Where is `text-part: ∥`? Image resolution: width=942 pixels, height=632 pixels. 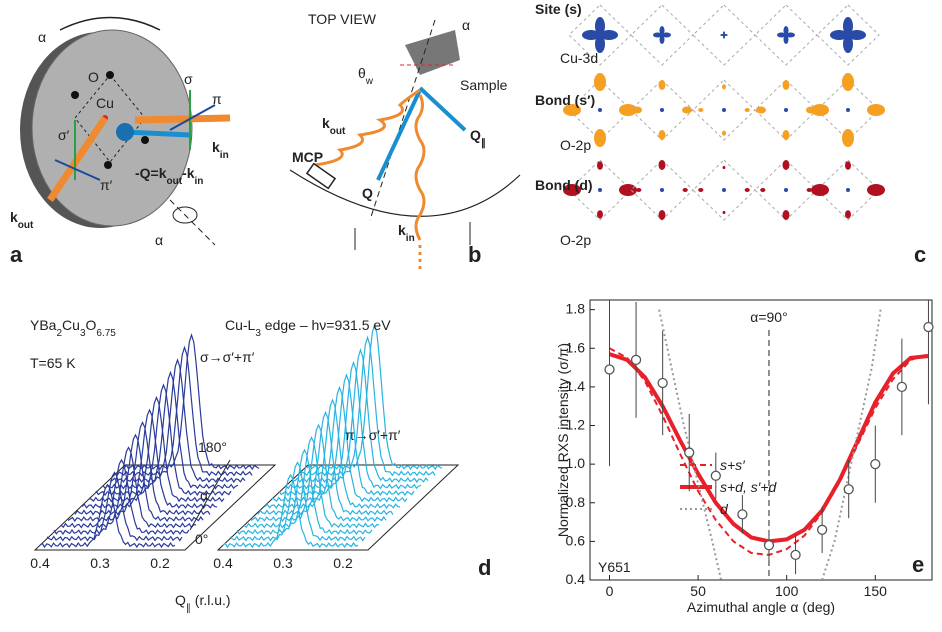
text-part: ∥ is located at coordinates (483, 143).